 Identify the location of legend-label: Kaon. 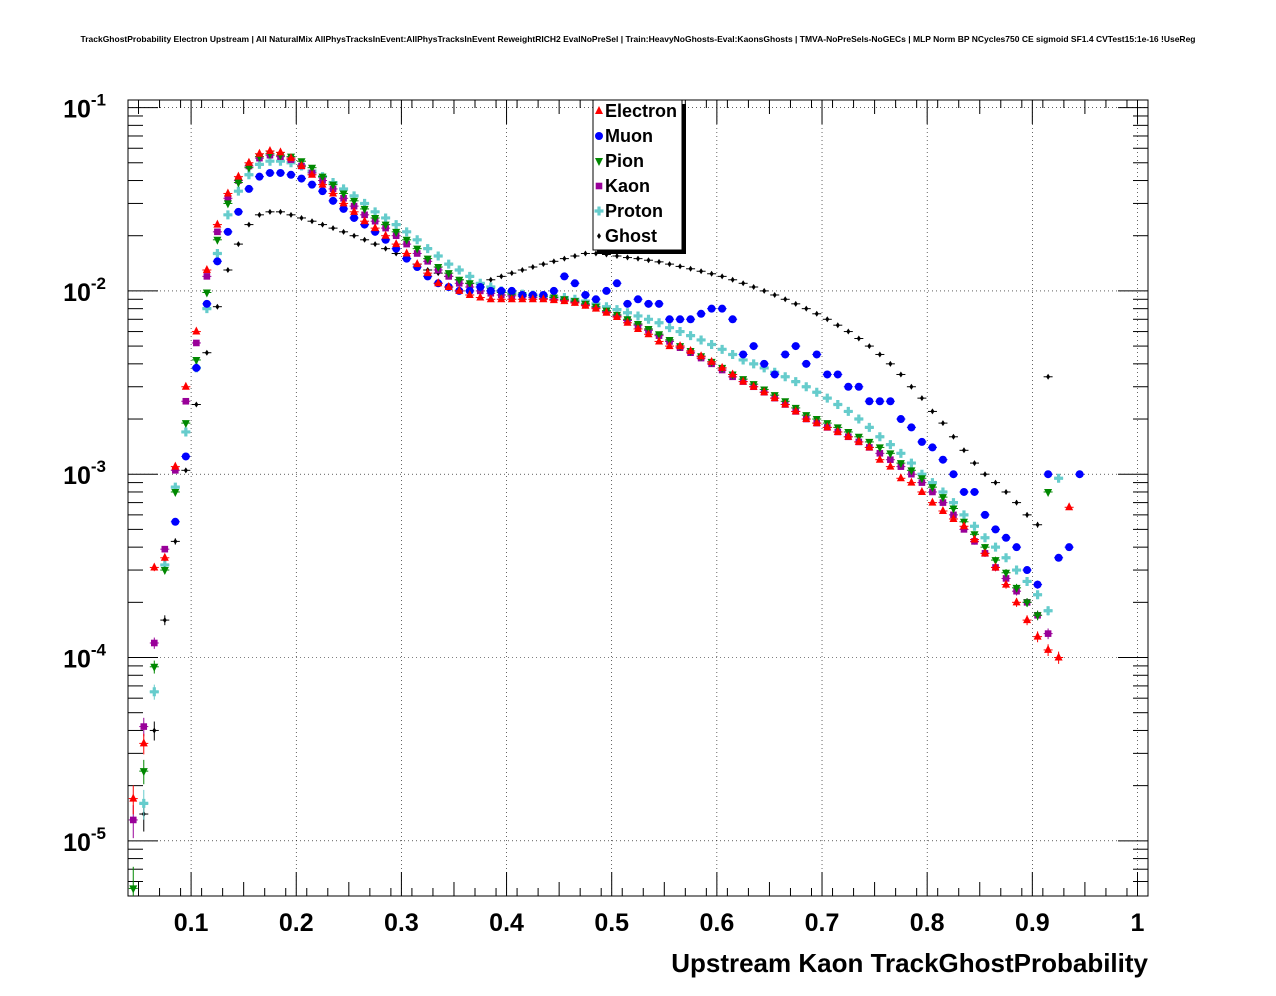
(627, 186).